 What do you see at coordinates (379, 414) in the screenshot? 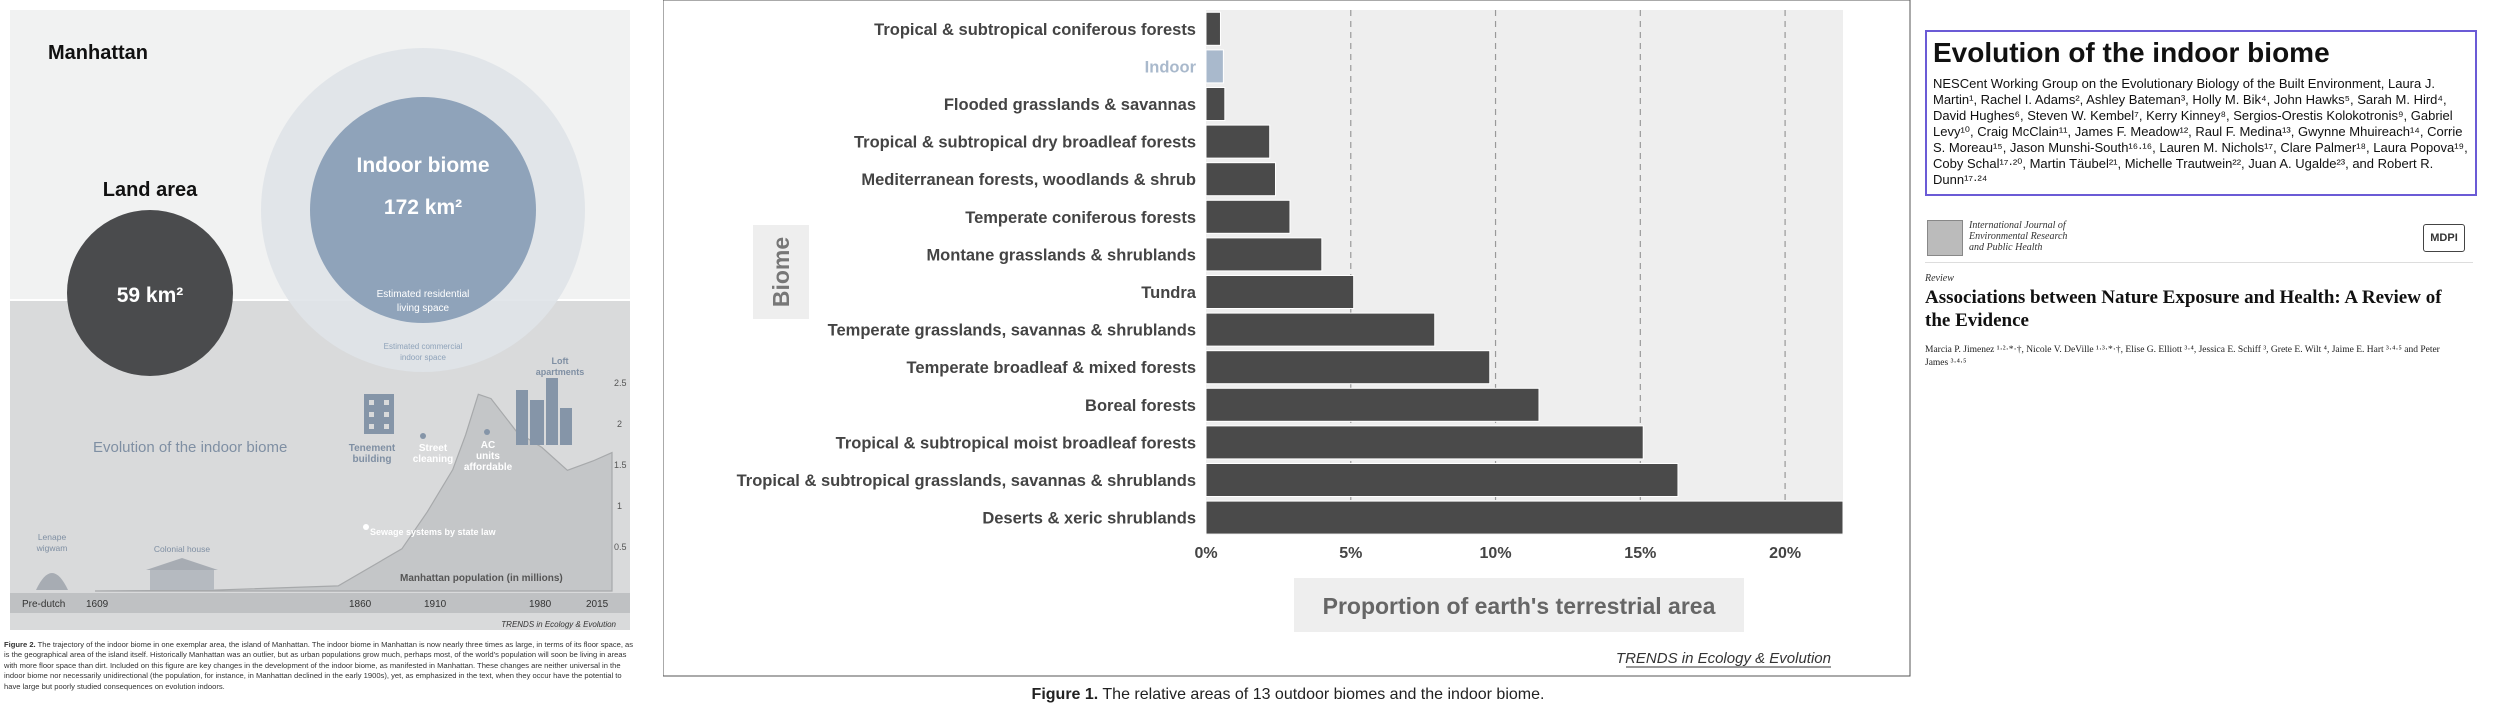
I see `tenement-building-icon` at bounding box center [379, 414].